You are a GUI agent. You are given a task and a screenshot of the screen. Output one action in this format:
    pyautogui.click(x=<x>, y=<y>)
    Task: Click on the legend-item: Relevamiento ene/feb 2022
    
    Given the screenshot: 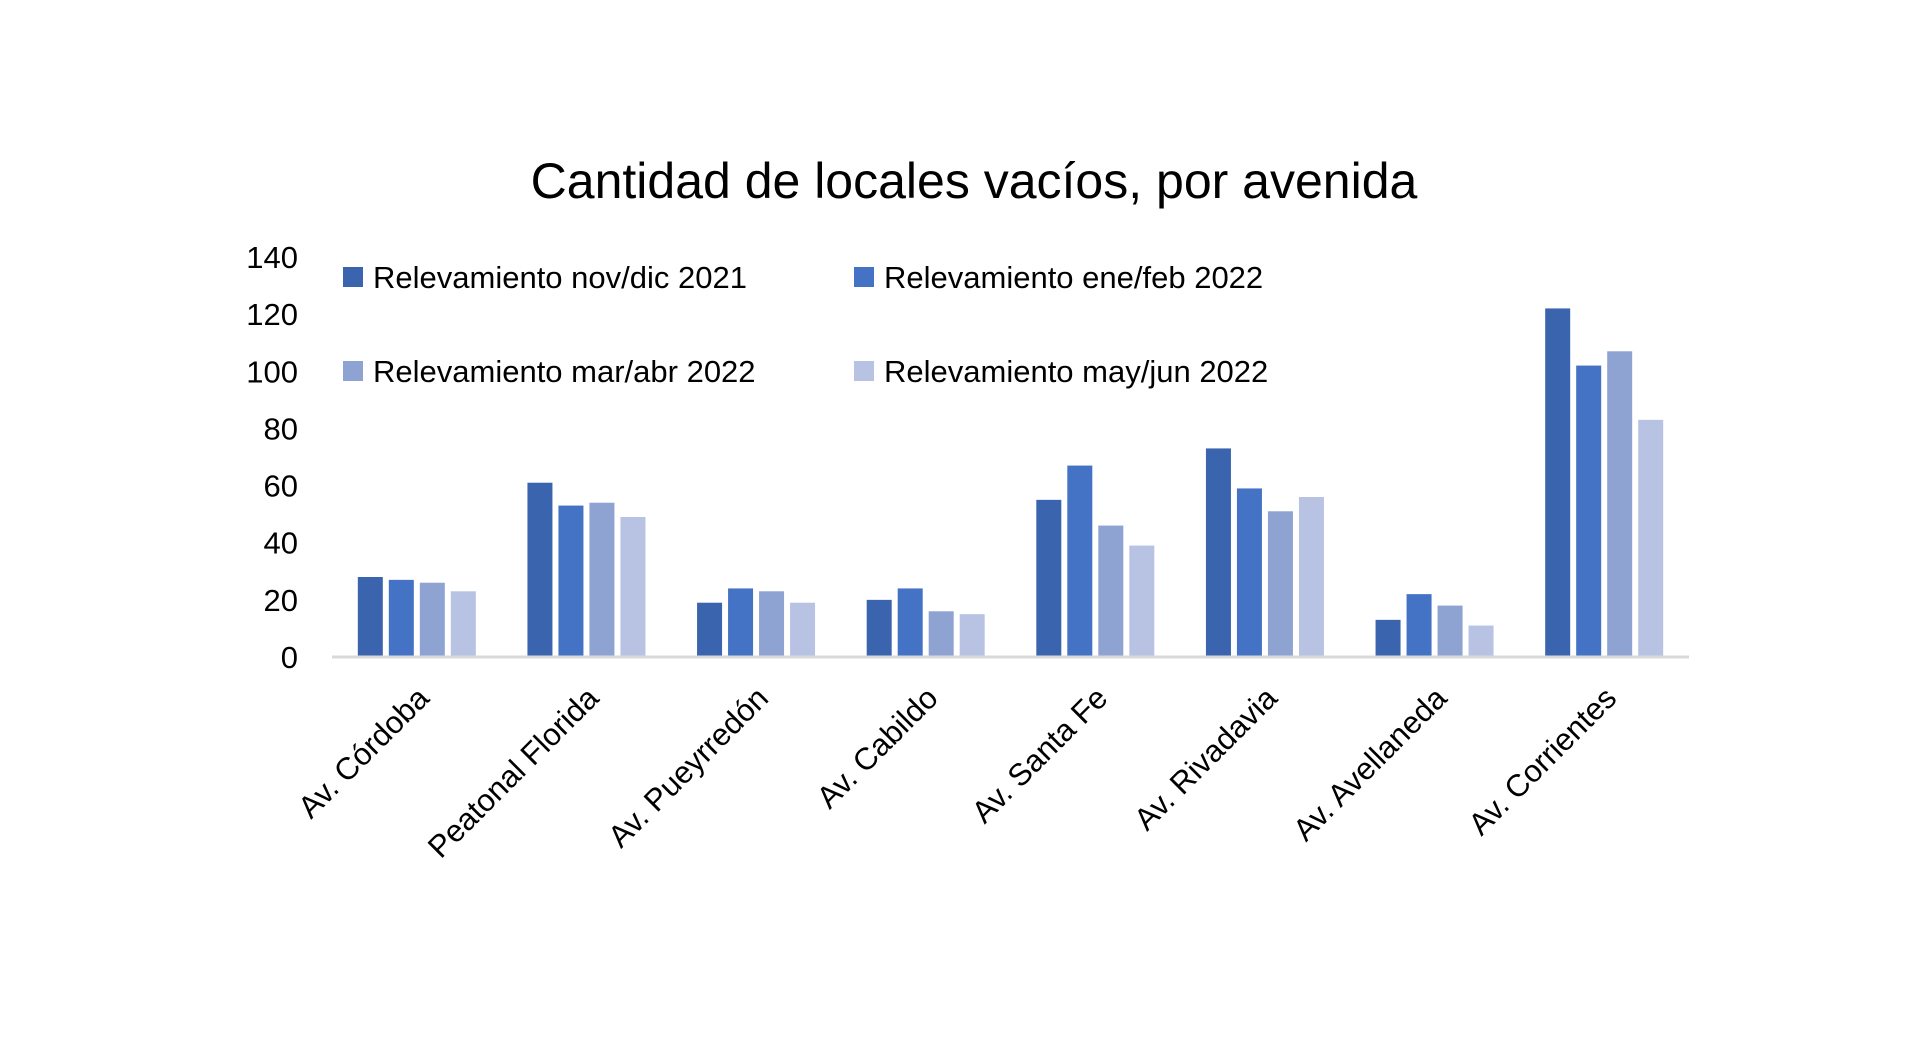 What is the action you would take?
    pyautogui.click(x=1058, y=277)
    